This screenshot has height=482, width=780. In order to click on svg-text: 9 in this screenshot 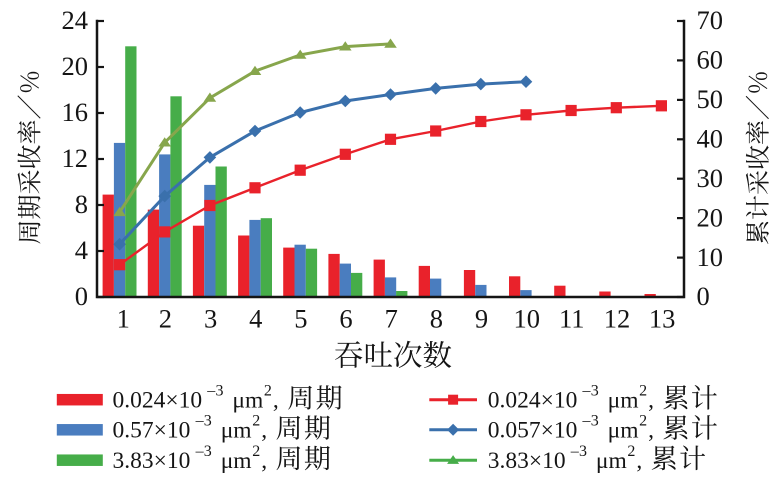, I will do `click(481, 319)`.